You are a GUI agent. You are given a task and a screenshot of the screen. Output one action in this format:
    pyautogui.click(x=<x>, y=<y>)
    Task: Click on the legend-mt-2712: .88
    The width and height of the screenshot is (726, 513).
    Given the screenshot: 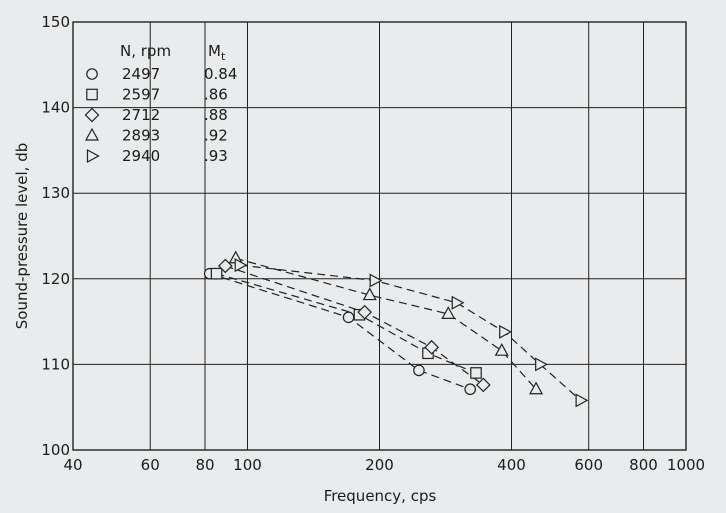 What is the action you would take?
    pyautogui.click(x=216, y=115)
    